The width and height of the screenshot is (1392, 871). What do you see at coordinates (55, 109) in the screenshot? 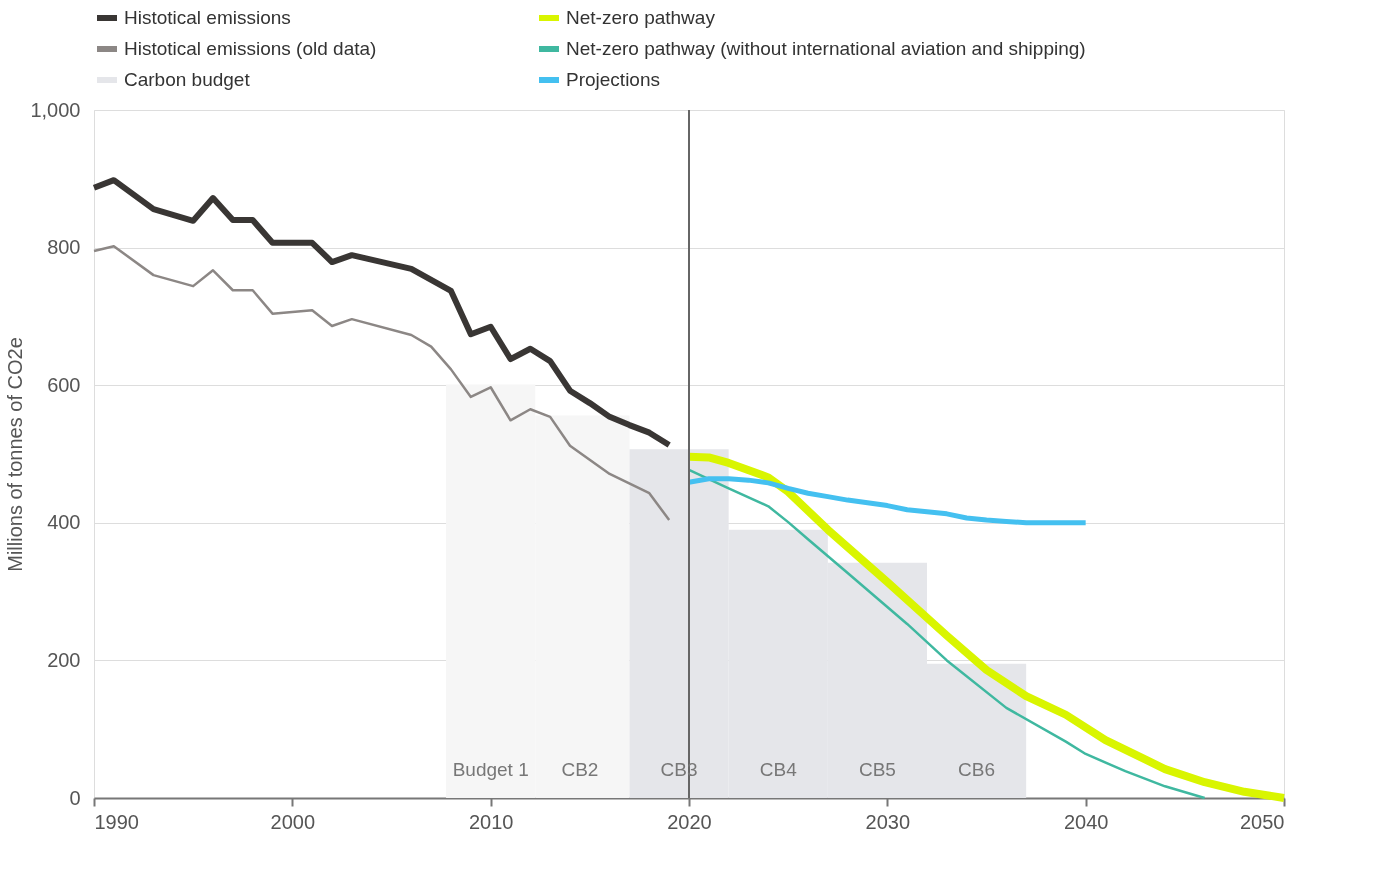
I see `y-tick-label: 1,000` at bounding box center [55, 109].